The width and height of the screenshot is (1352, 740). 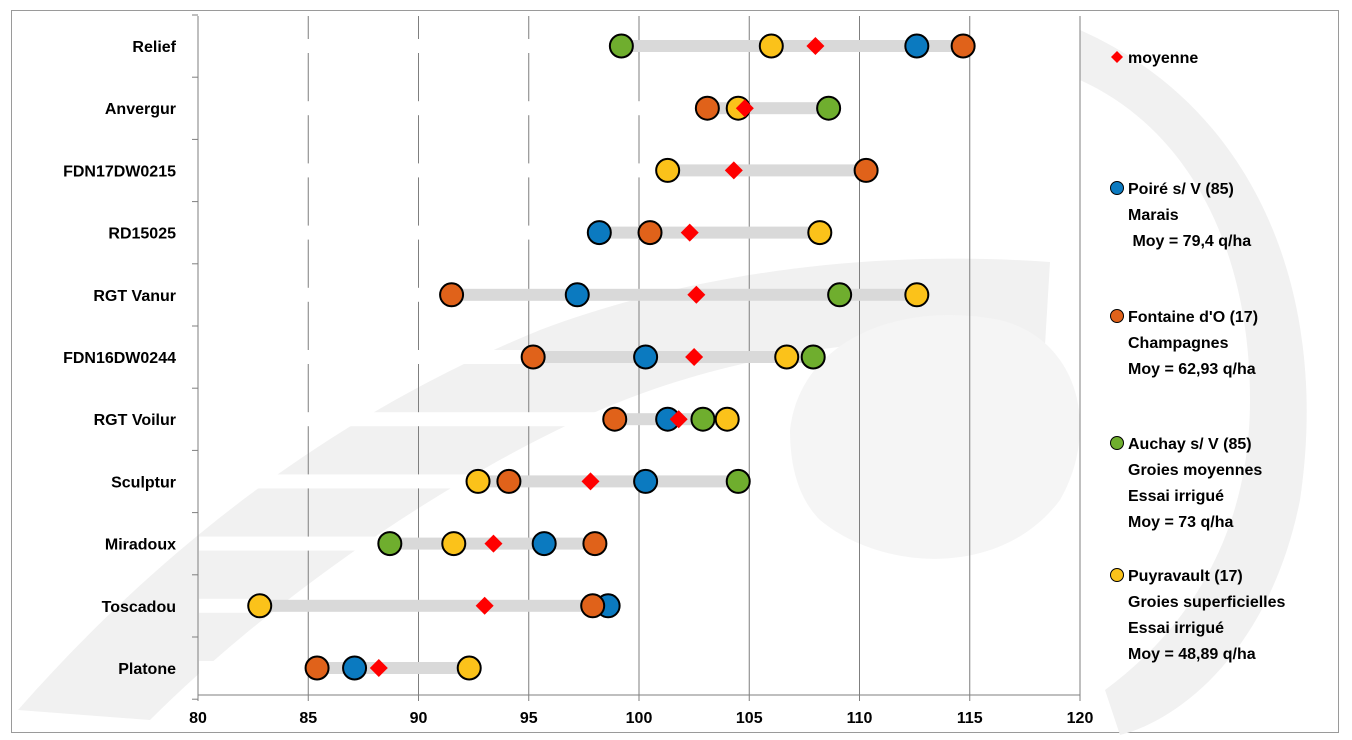 What do you see at coordinates (1163, 58) in the screenshot?
I see `legend-mean-label: moyenne` at bounding box center [1163, 58].